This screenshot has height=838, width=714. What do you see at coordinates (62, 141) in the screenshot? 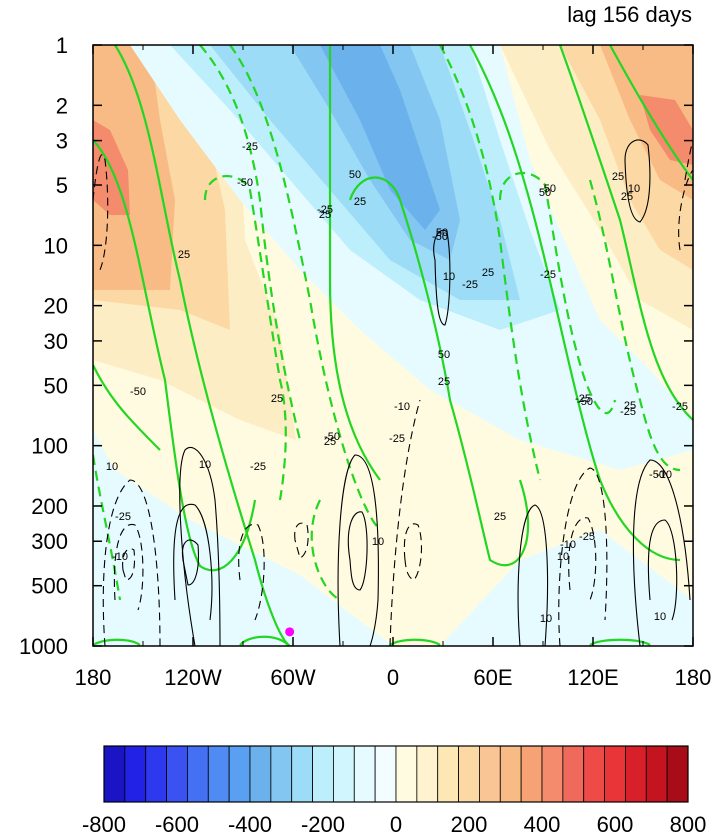
I see `y-tick-label: 3` at bounding box center [62, 141].